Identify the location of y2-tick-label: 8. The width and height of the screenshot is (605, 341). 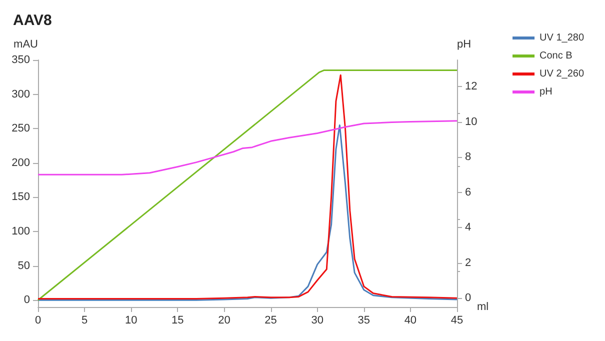
(468, 157).